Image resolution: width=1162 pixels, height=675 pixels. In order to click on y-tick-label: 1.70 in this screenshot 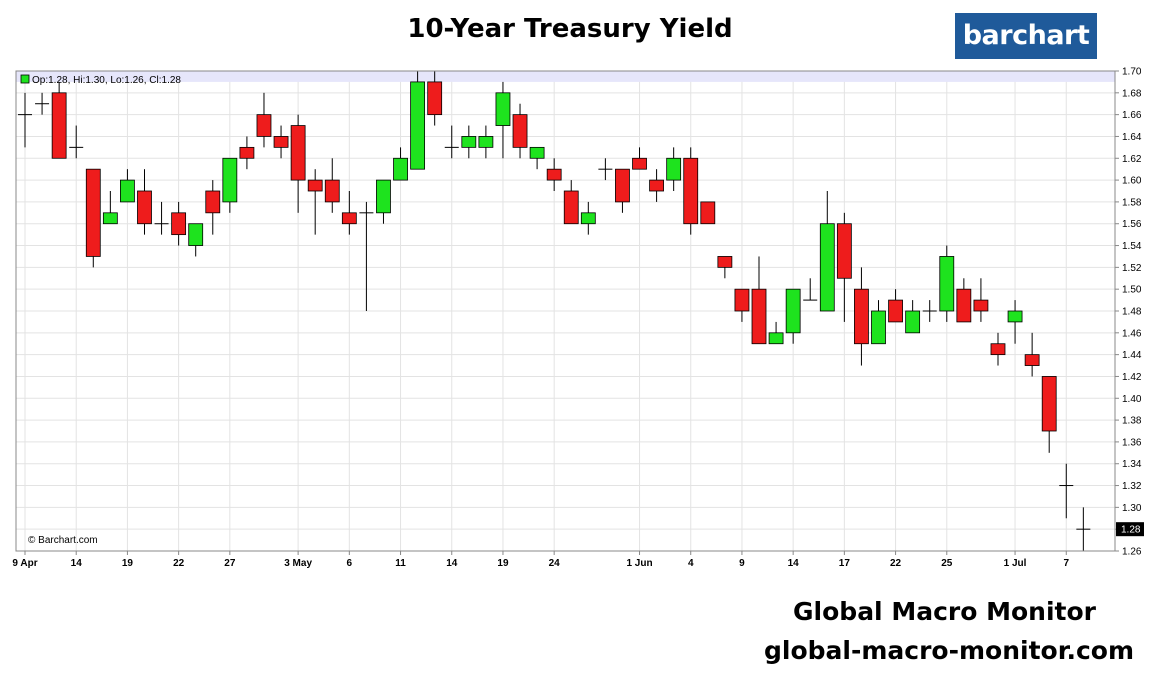, I will do `click(1132, 72)`.